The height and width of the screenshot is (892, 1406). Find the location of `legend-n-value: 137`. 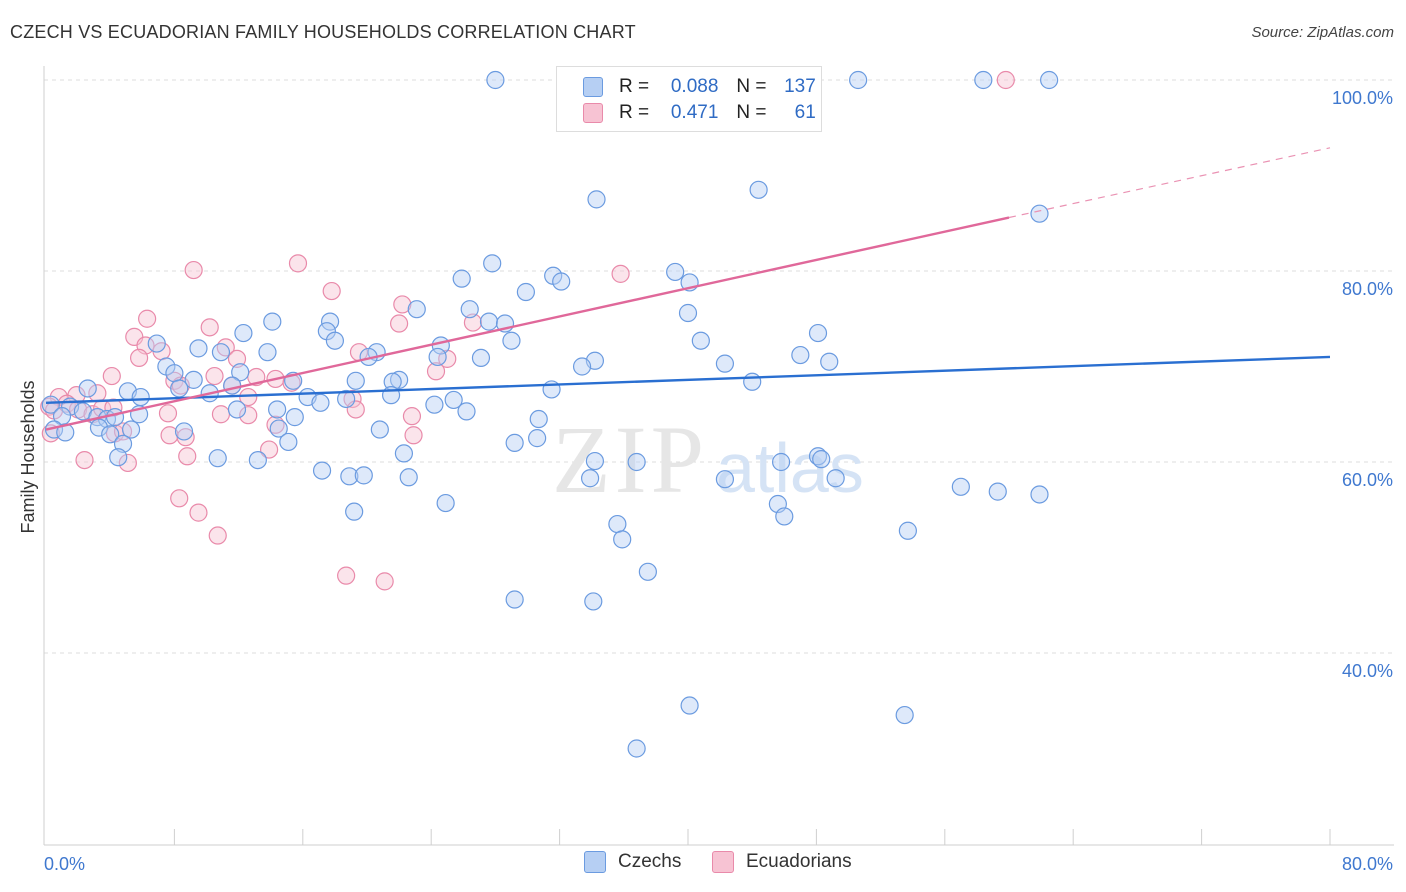

legend-n-value: 137 is located at coordinates (800, 86).